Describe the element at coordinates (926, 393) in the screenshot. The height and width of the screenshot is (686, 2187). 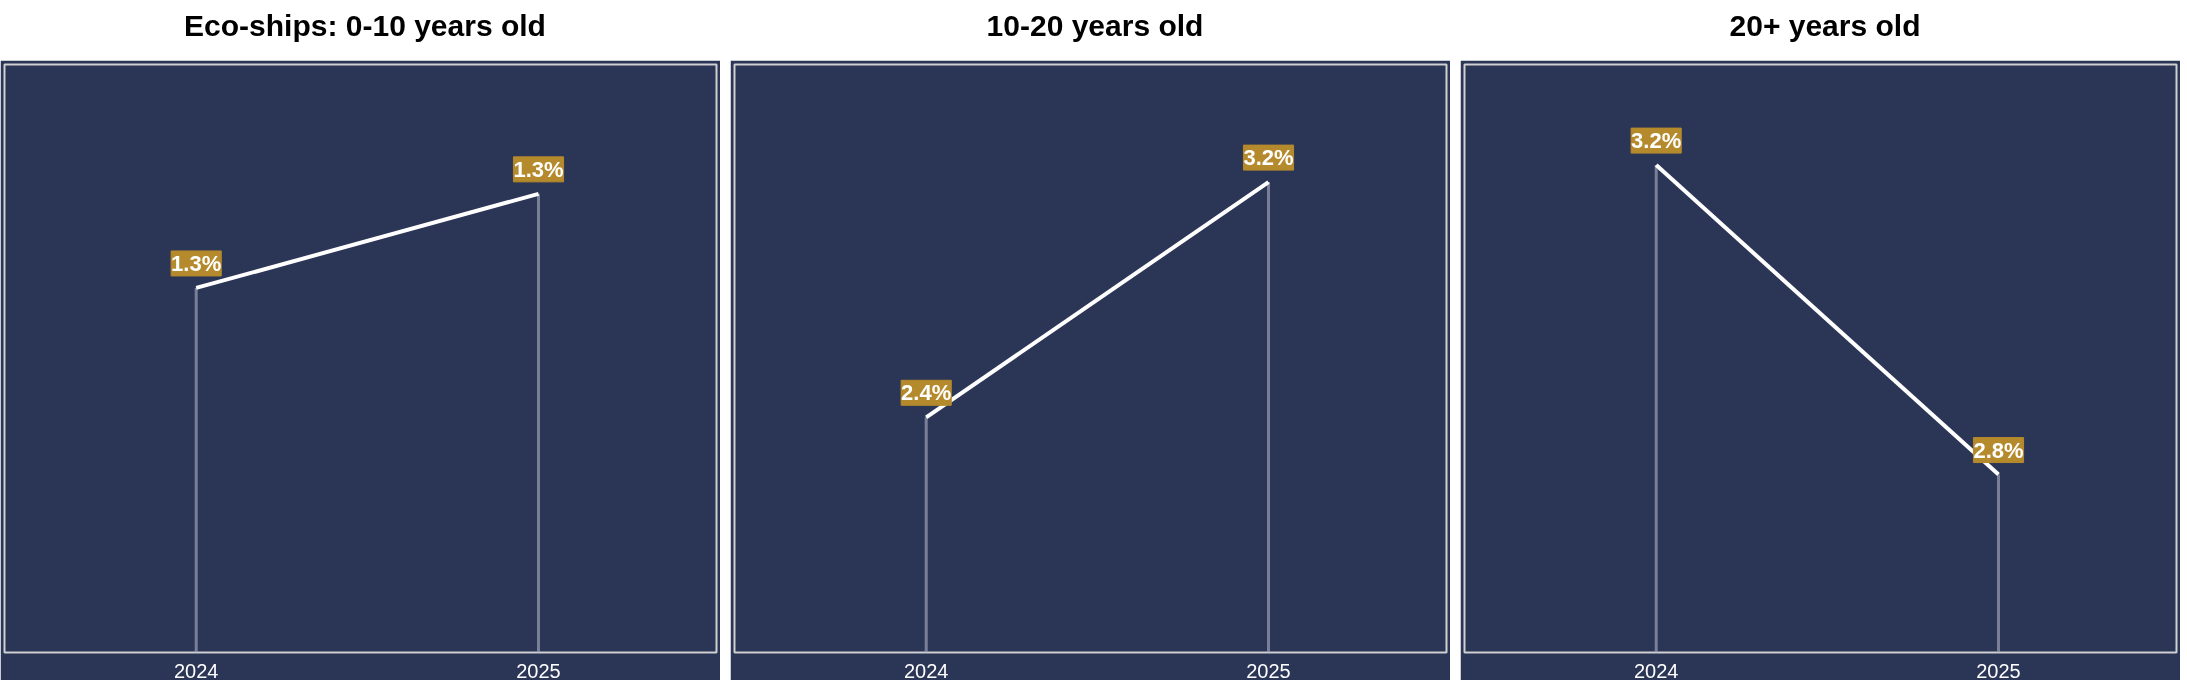
I see `data-label: 2.4%` at that location.